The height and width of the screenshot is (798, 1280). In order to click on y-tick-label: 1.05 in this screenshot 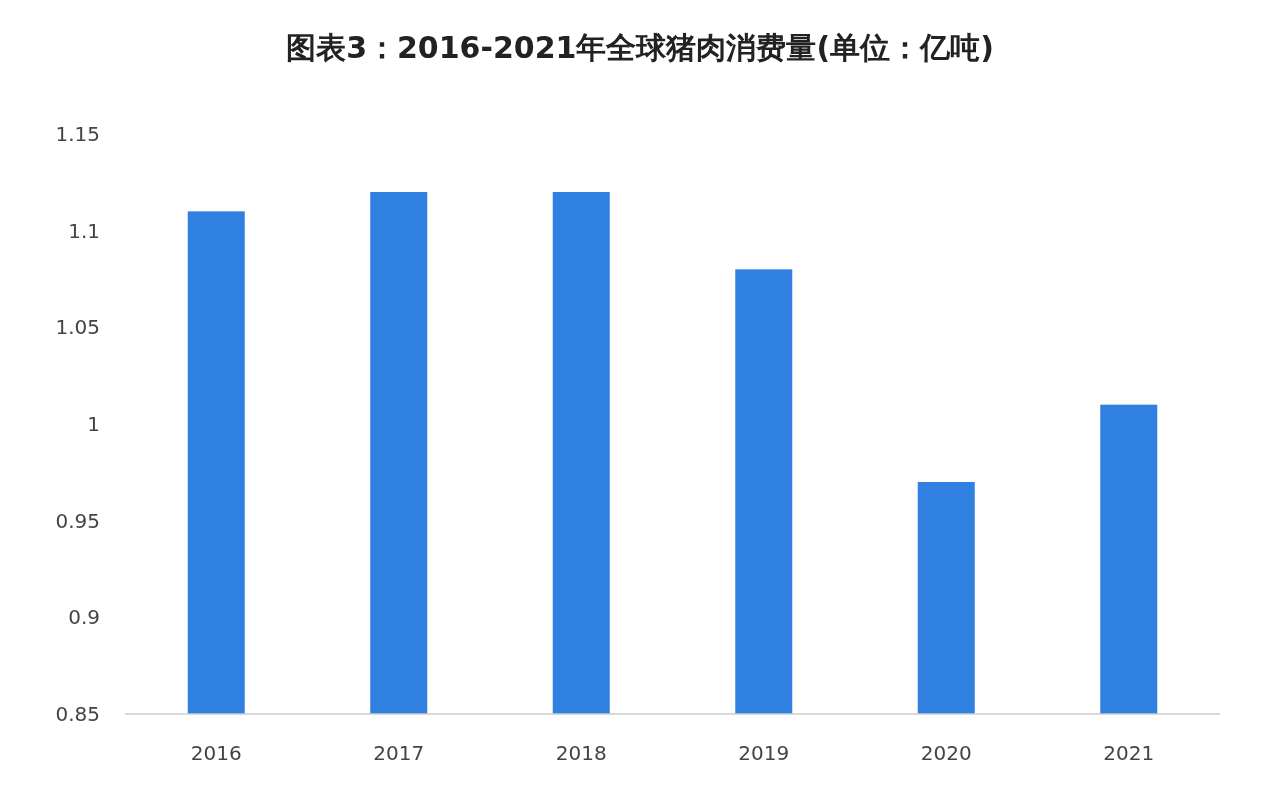, I will do `click(77, 327)`.